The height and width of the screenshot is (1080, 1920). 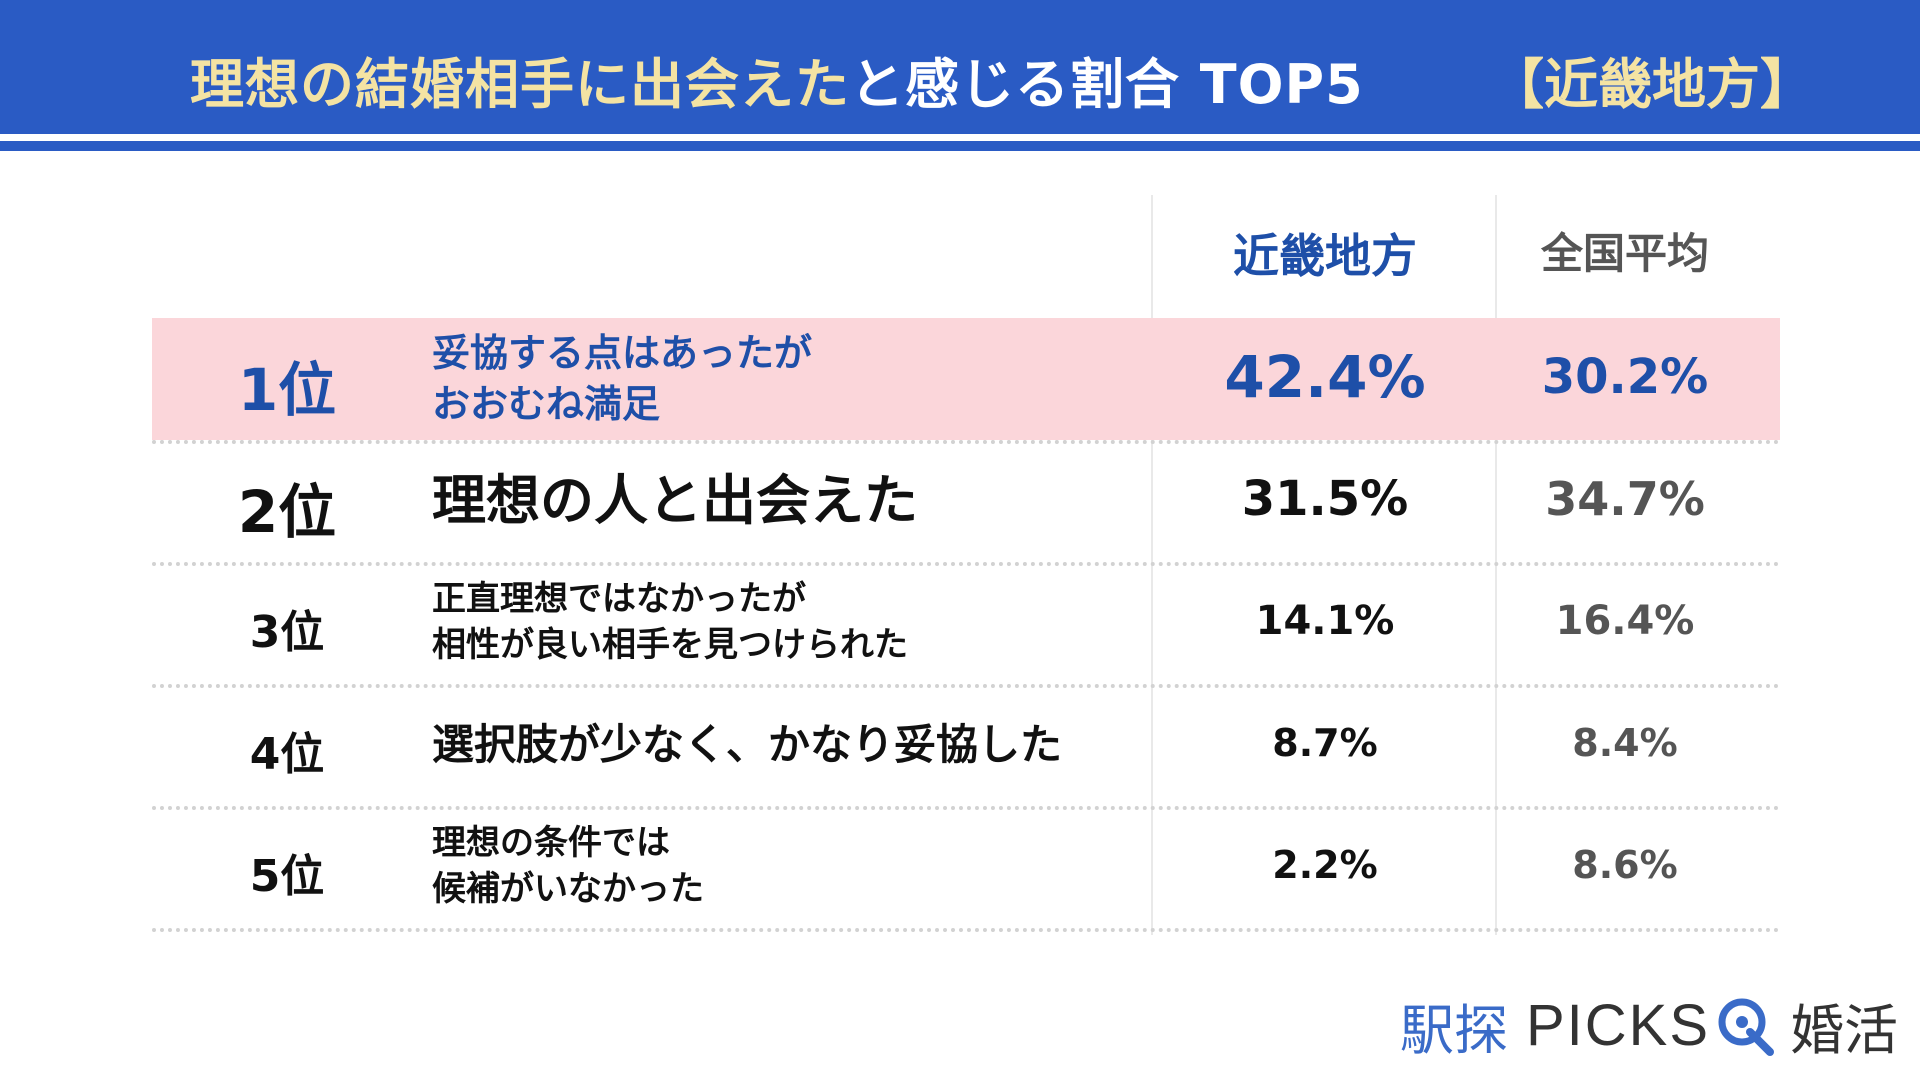 What do you see at coordinates (1746, 1027) in the screenshot?
I see `magnifier-q-icon` at bounding box center [1746, 1027].